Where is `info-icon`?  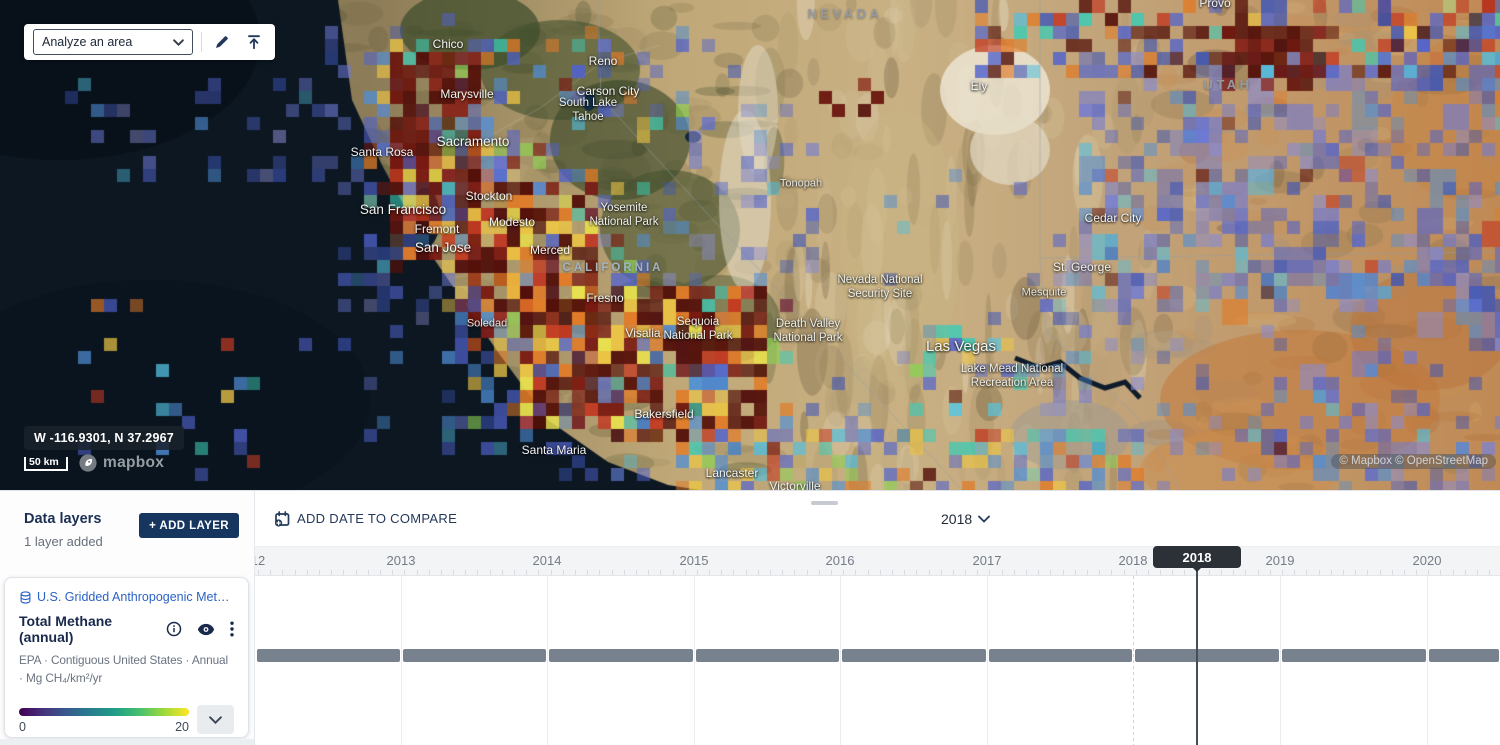 info-icon is located at coordinates (174, 629).